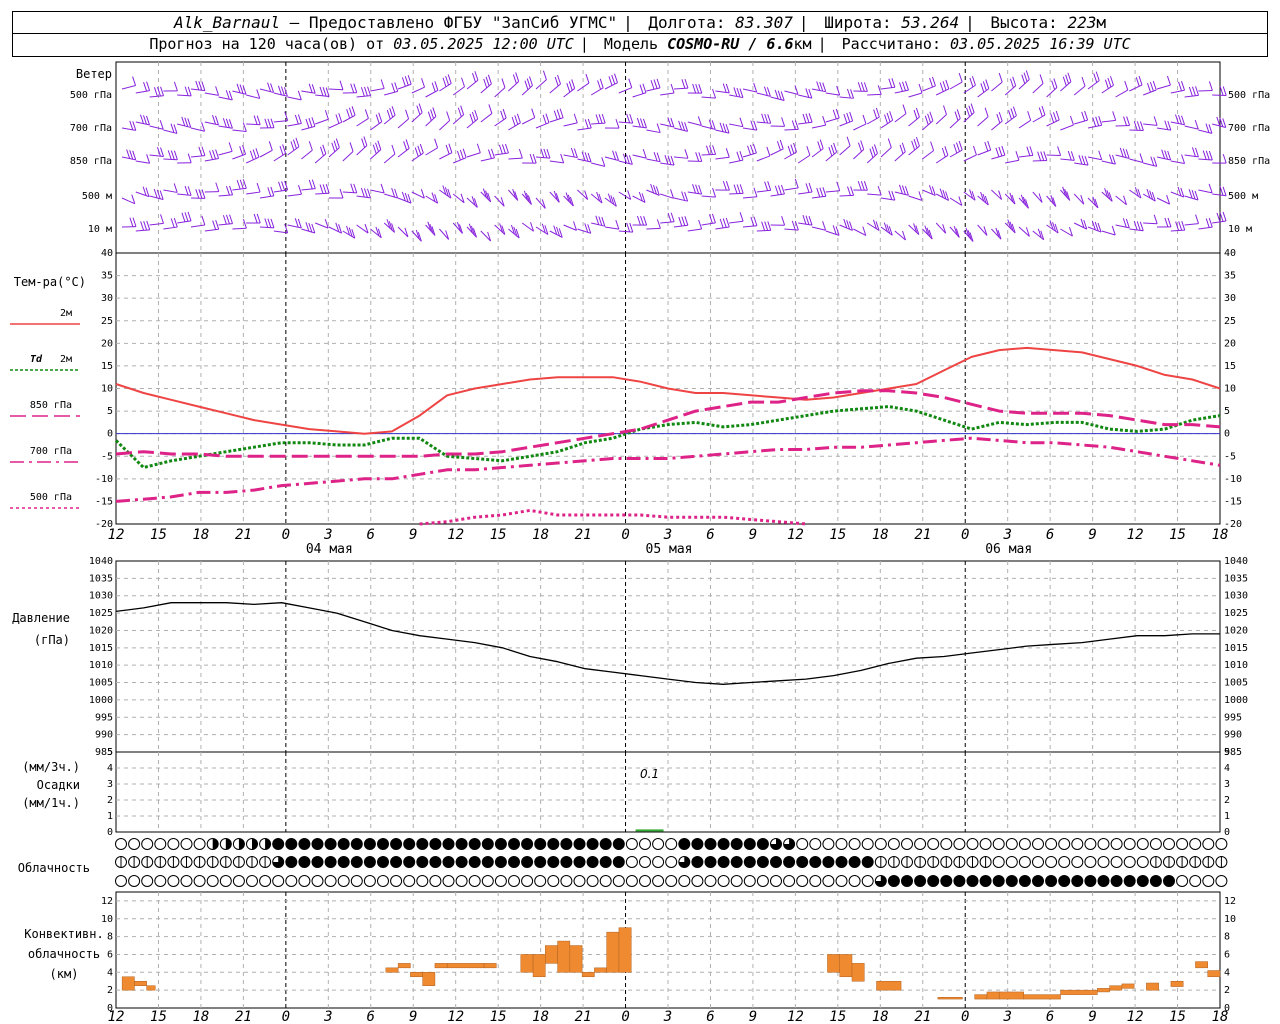 The image size is (1280, 1024). What do you see at coordinates (64, 954) in the screenshot?
I see `convective-label-2: облачность` at bounding box center [64, 954].